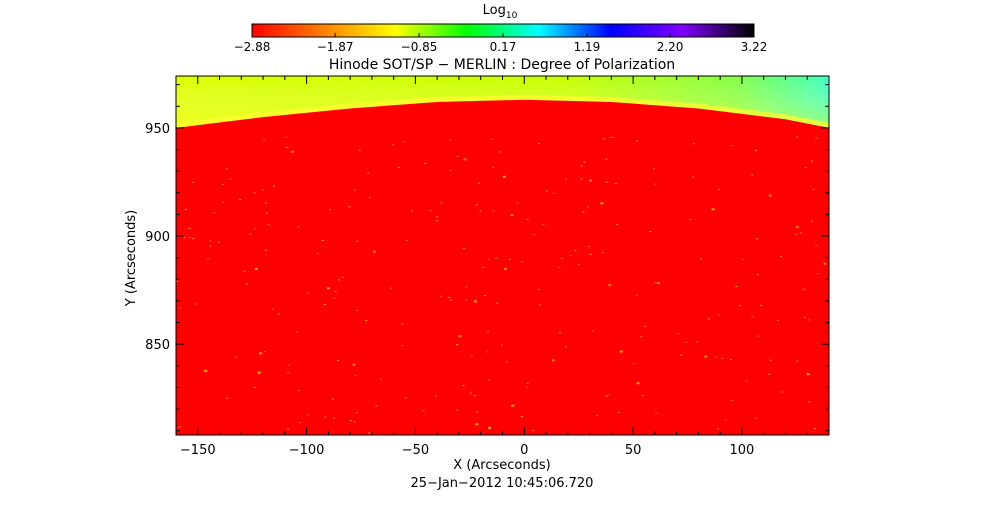 The image size is (1005, 512). Describe the element at coordinates (501, 28) in the screenshot. I see `colorbar: Log10 −2.88 −1.87 −0.85 0.17 1.19 2.20 3.22` at that location.